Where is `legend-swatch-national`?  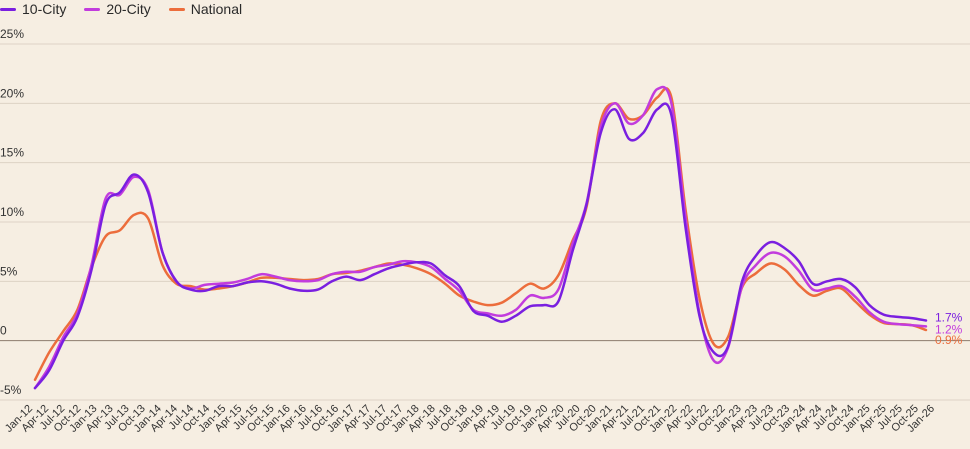 legend-swatch-national is located at coordinates (176, 9).